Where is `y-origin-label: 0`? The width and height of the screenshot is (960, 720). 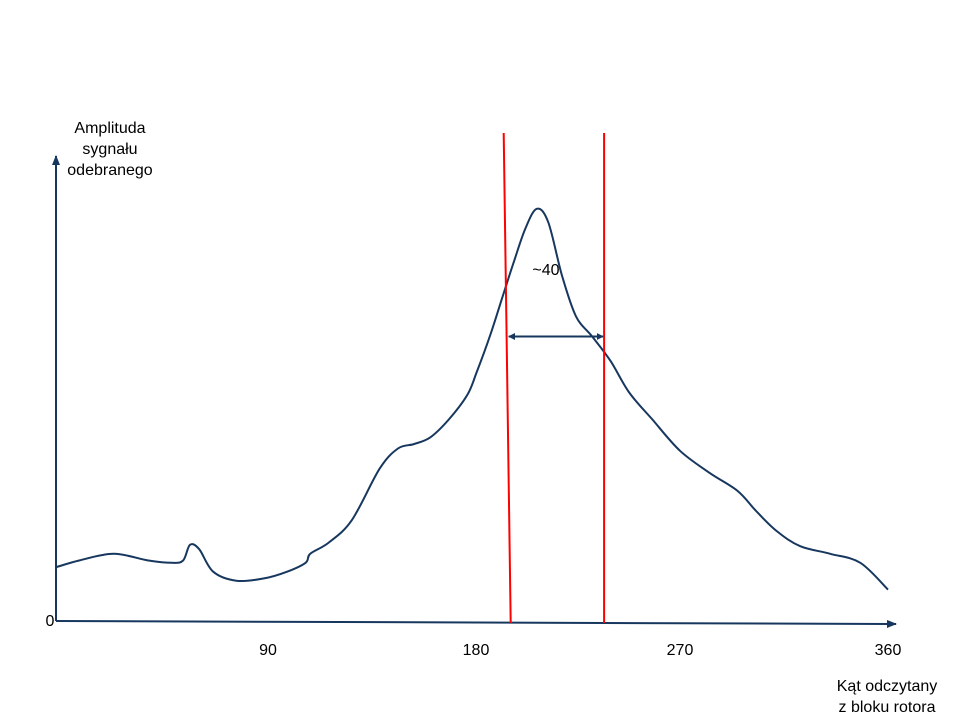
y-origin-label: 0 is located at coordinates (50, 621).